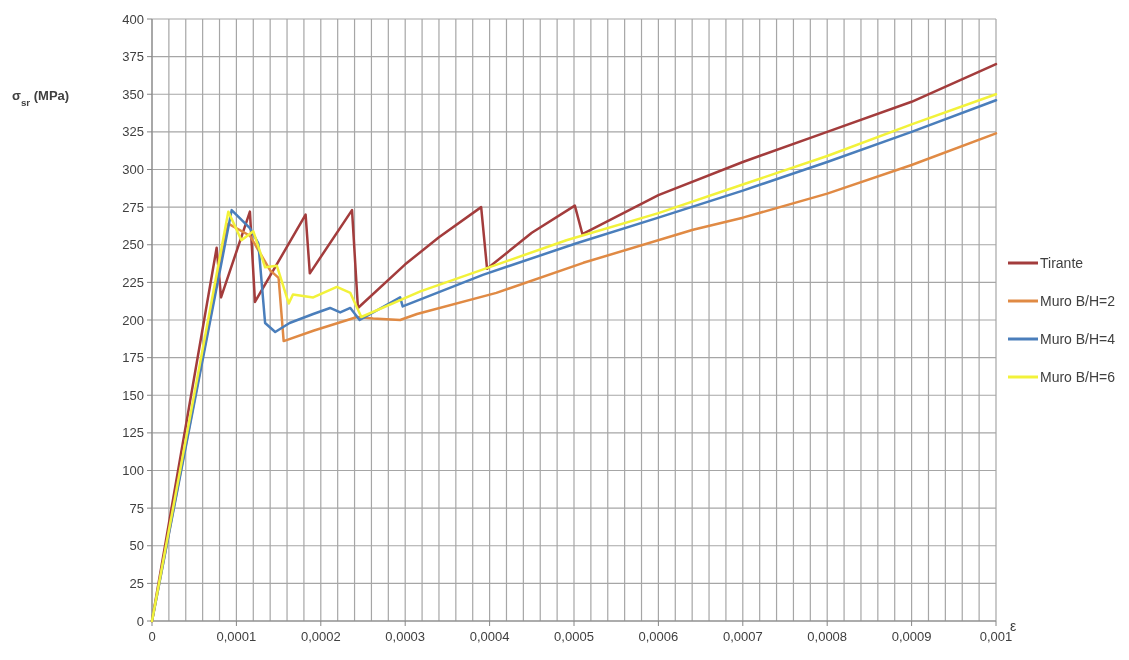  I want to click on y-axis-title: σ$_{sr}$ (MPa), so click(41, 98).